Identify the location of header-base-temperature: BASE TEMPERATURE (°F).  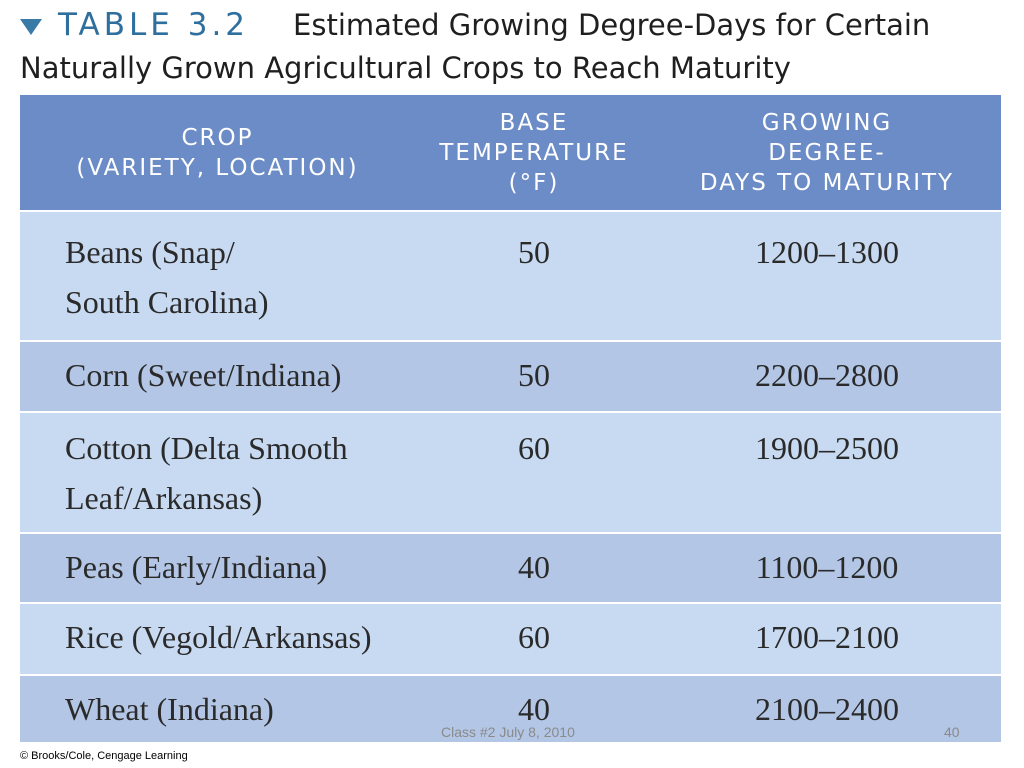
(534, 152).